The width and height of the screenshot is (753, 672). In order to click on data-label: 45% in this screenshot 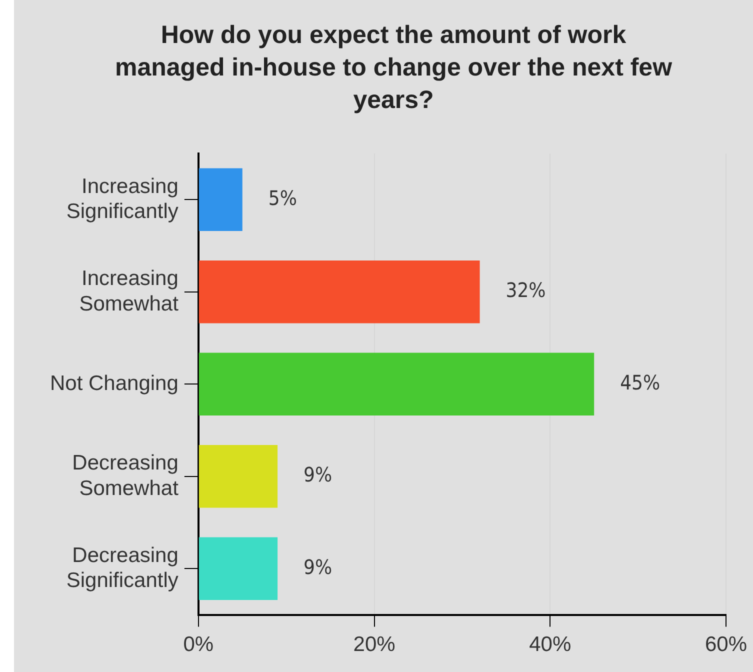, I will do `click(640, 382)`.